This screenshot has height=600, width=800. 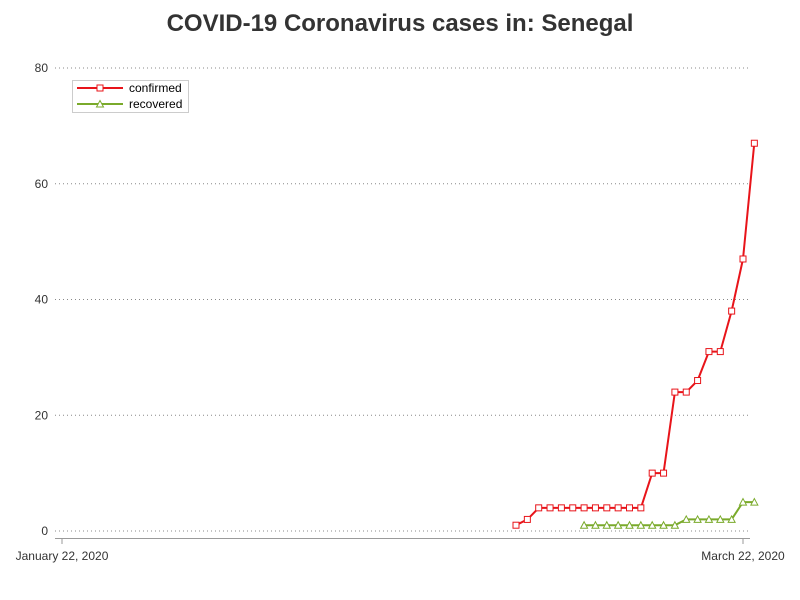 I want to click on series-recovered, so click(x=669, y=513).